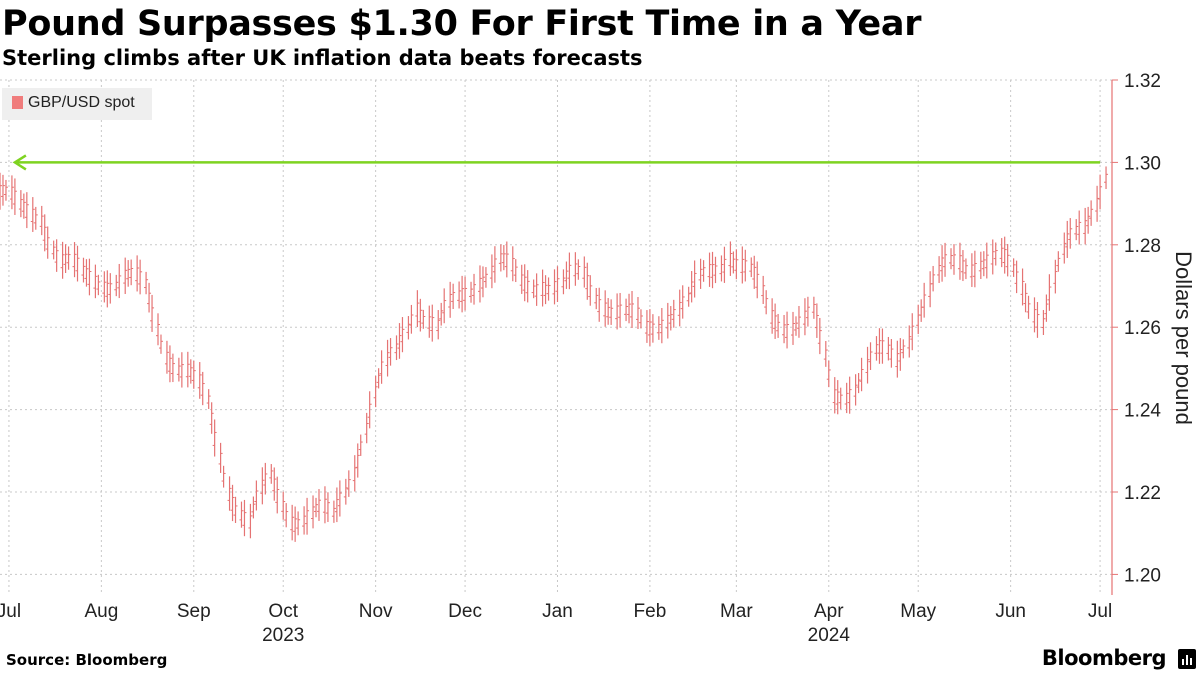 The width and height of the screenshot is (1200, 675). I want to click on bloomberg-logo: Bloomberg, so click(1104, 658).